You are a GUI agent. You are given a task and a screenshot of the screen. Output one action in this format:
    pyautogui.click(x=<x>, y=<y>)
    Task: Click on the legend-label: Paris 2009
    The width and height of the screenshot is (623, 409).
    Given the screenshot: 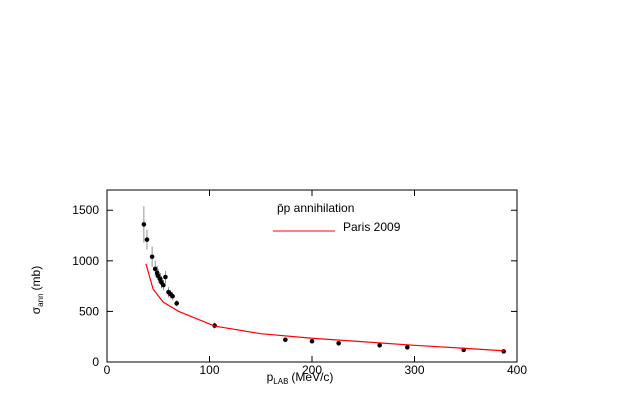 What is the action you would take?
    pyautogui.click(x=372, y=227)
    